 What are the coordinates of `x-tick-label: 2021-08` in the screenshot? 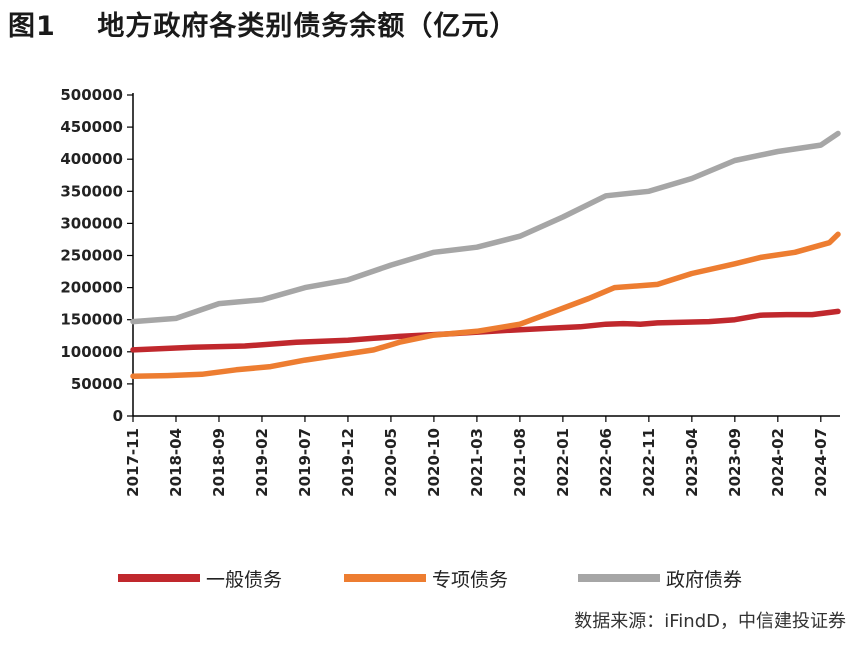 It's located at (520, 462).